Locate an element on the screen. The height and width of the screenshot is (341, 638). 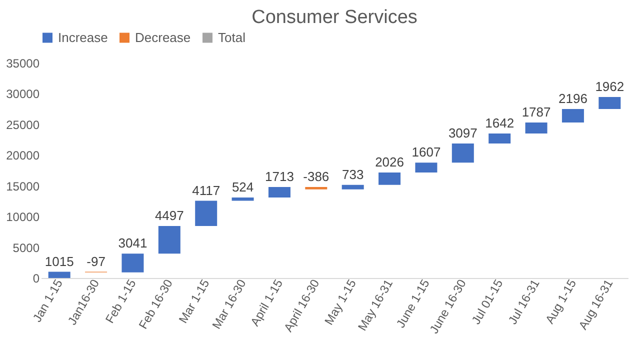
y-tick-label: 25000 is located at coordinates (23, 125).